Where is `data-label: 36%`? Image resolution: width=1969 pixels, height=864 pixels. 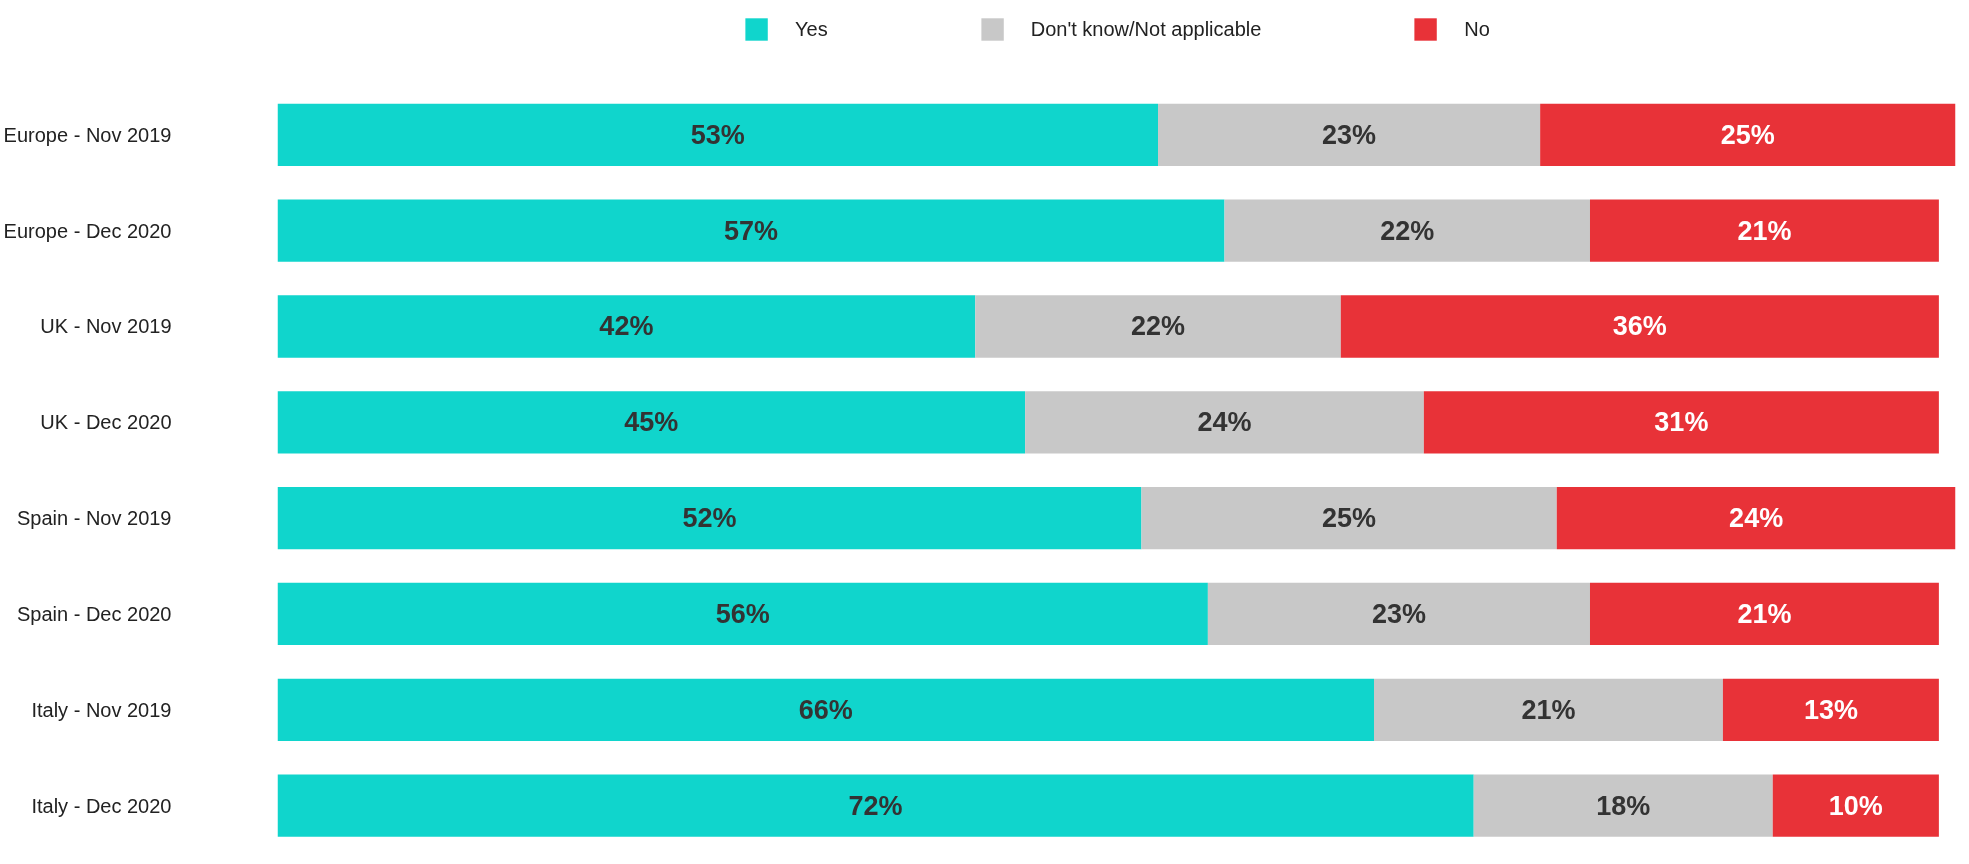
data-label: 36% is located at coordinates (1639, 326).